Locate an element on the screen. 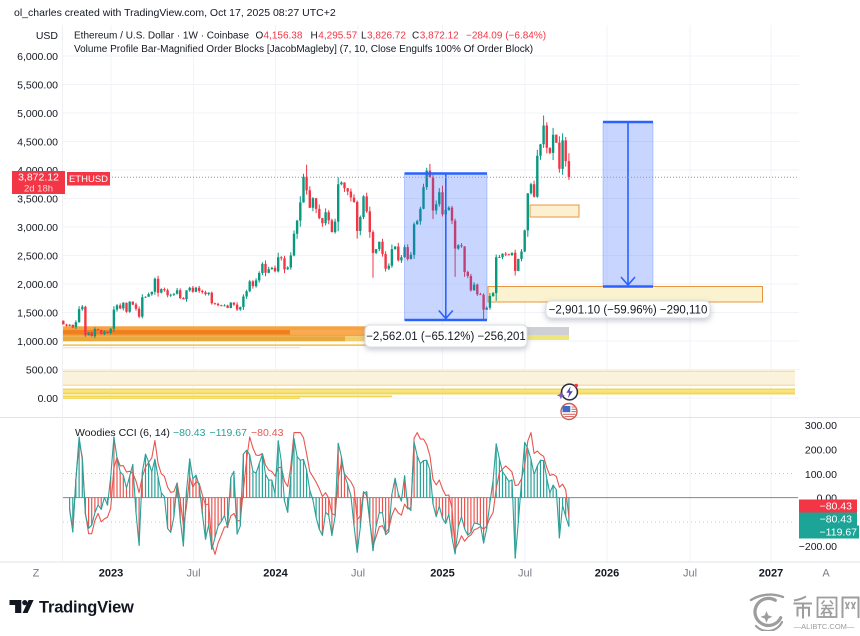 The image size is (860, 636). svg-text: 1,500.00 is located at coordinates (37, 313).